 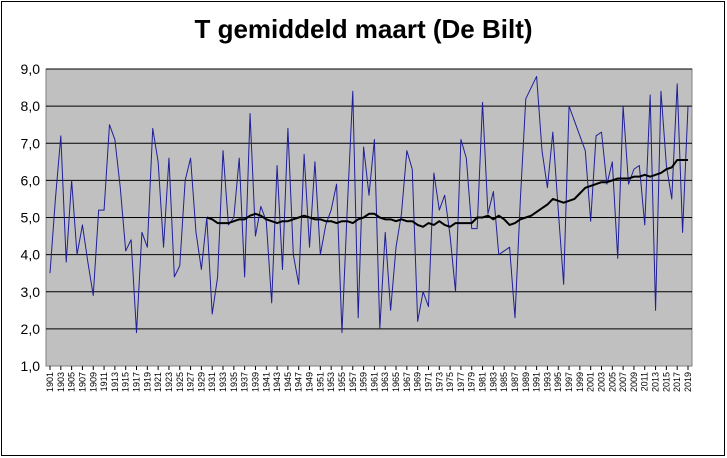 I want to click on x-tick-label: 1917, so click(x=137, y=382).